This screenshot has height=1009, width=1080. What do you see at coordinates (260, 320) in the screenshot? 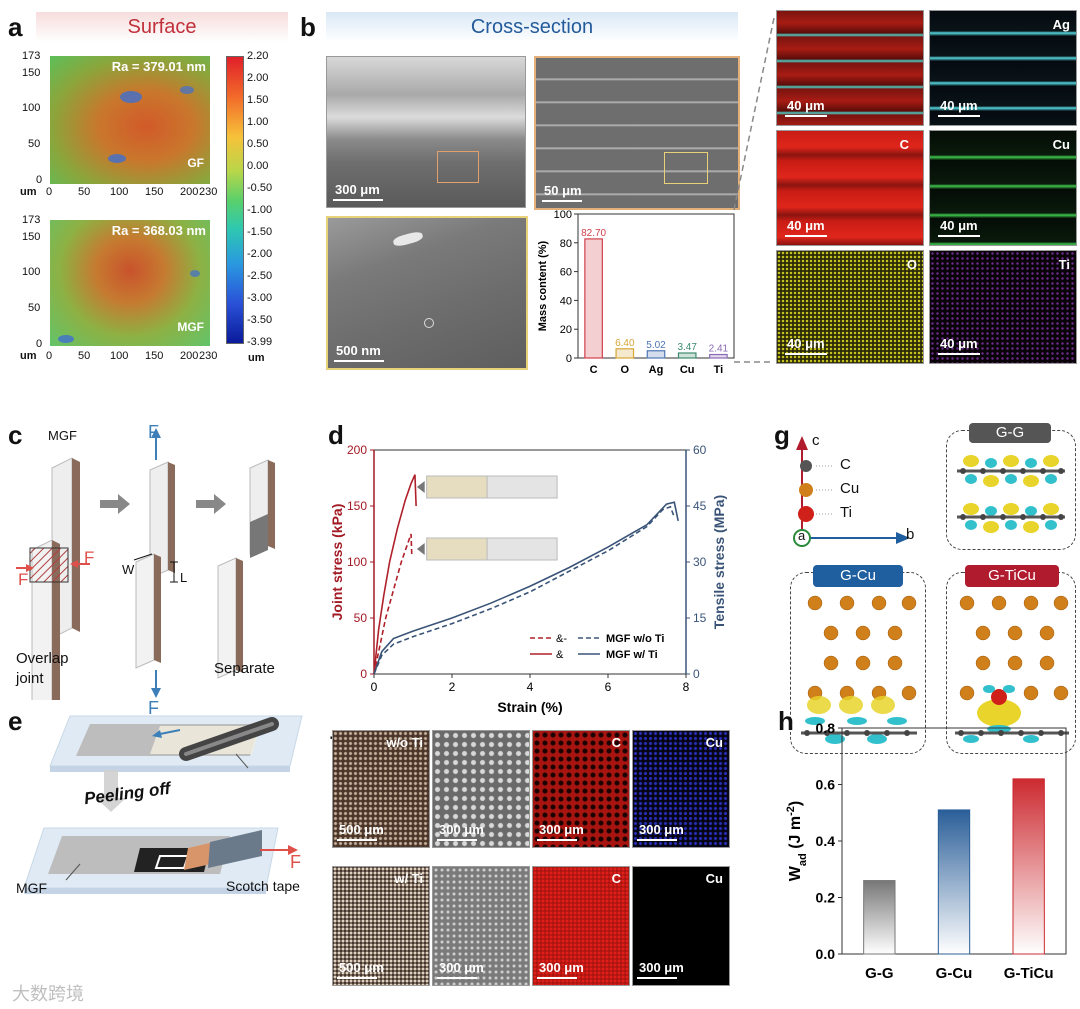
I see `colorbar-tick: -3.50` at bounding box center [260, 320].